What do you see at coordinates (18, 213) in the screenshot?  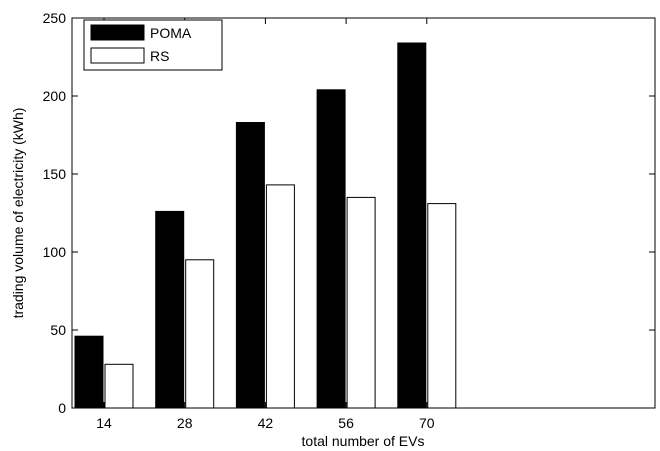 I see `y-axis-label: trading volume of electricity (kWh)` at bounding box center [18, 213].